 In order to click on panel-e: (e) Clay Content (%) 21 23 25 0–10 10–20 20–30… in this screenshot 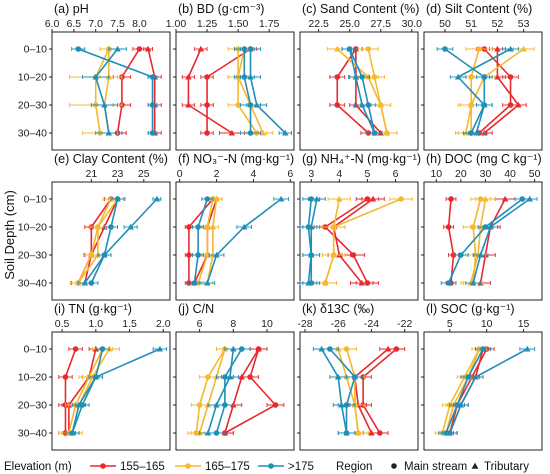, I will do `click(94, 226)`.